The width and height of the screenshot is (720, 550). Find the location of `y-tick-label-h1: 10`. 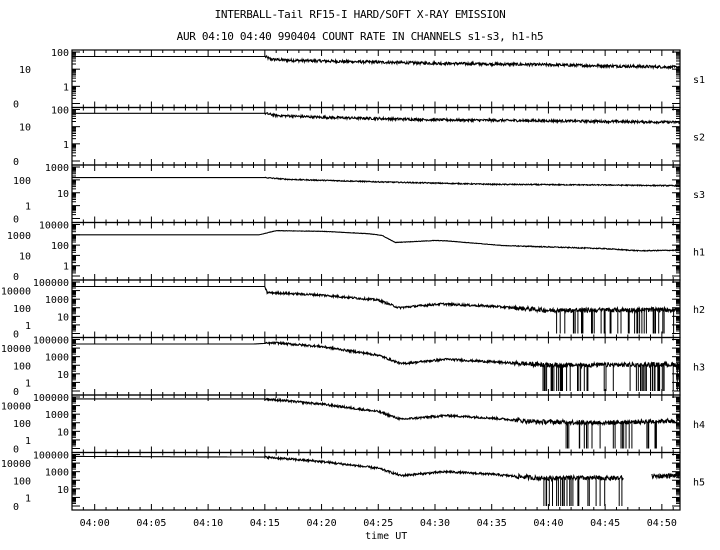

y-tick-label-h1: 10 is located at coordinates (25, 256).